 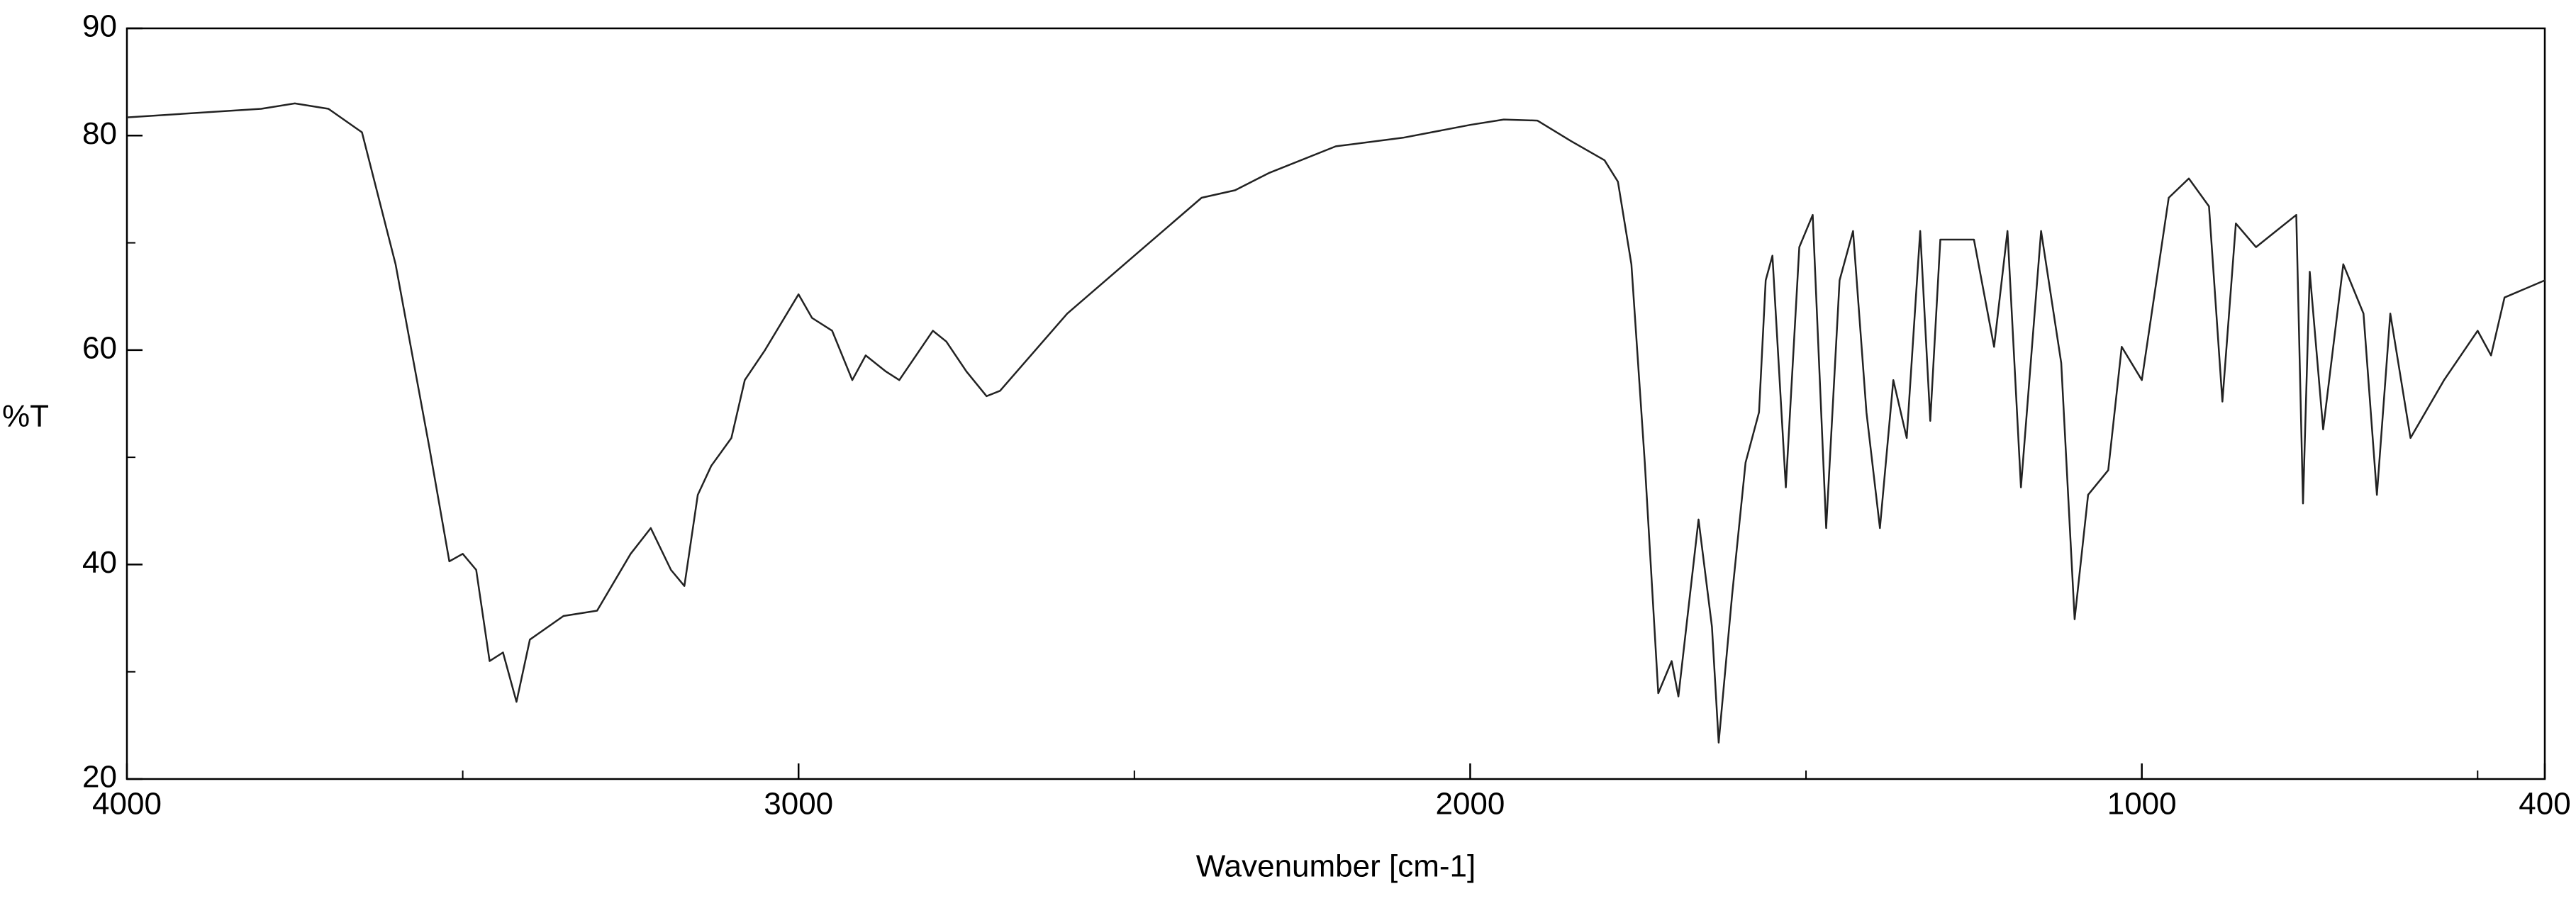 What do you see at coordinates (99, 562) in the screenshot?
I see `y-tick-label: 40` at bounding box center [99, 562].